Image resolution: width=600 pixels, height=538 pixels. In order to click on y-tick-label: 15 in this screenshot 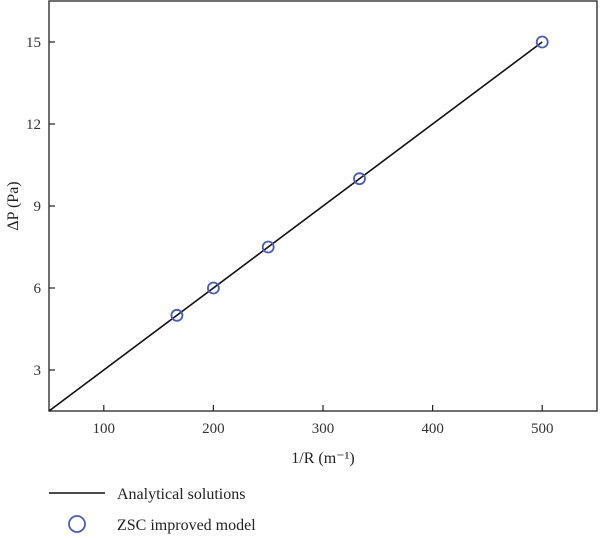, I will do `click(33, 43)`.